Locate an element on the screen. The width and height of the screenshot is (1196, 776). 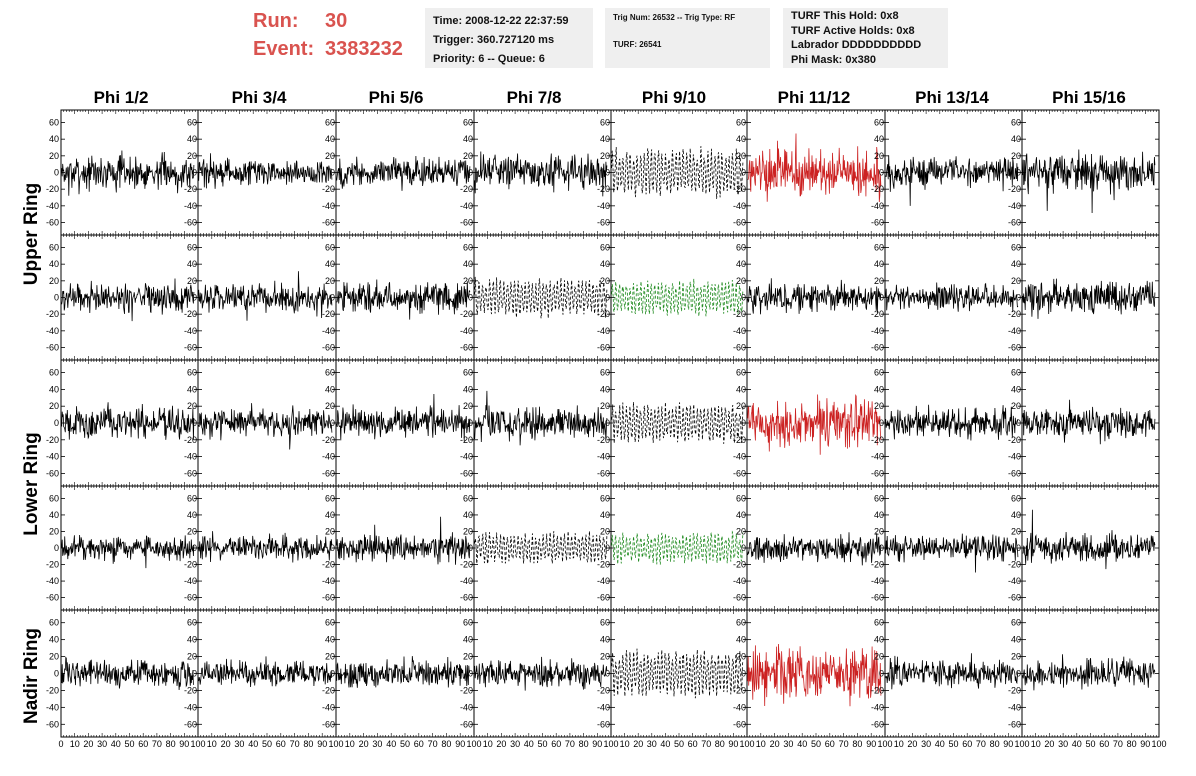
panel-frame is located at coordinates (542, 297).